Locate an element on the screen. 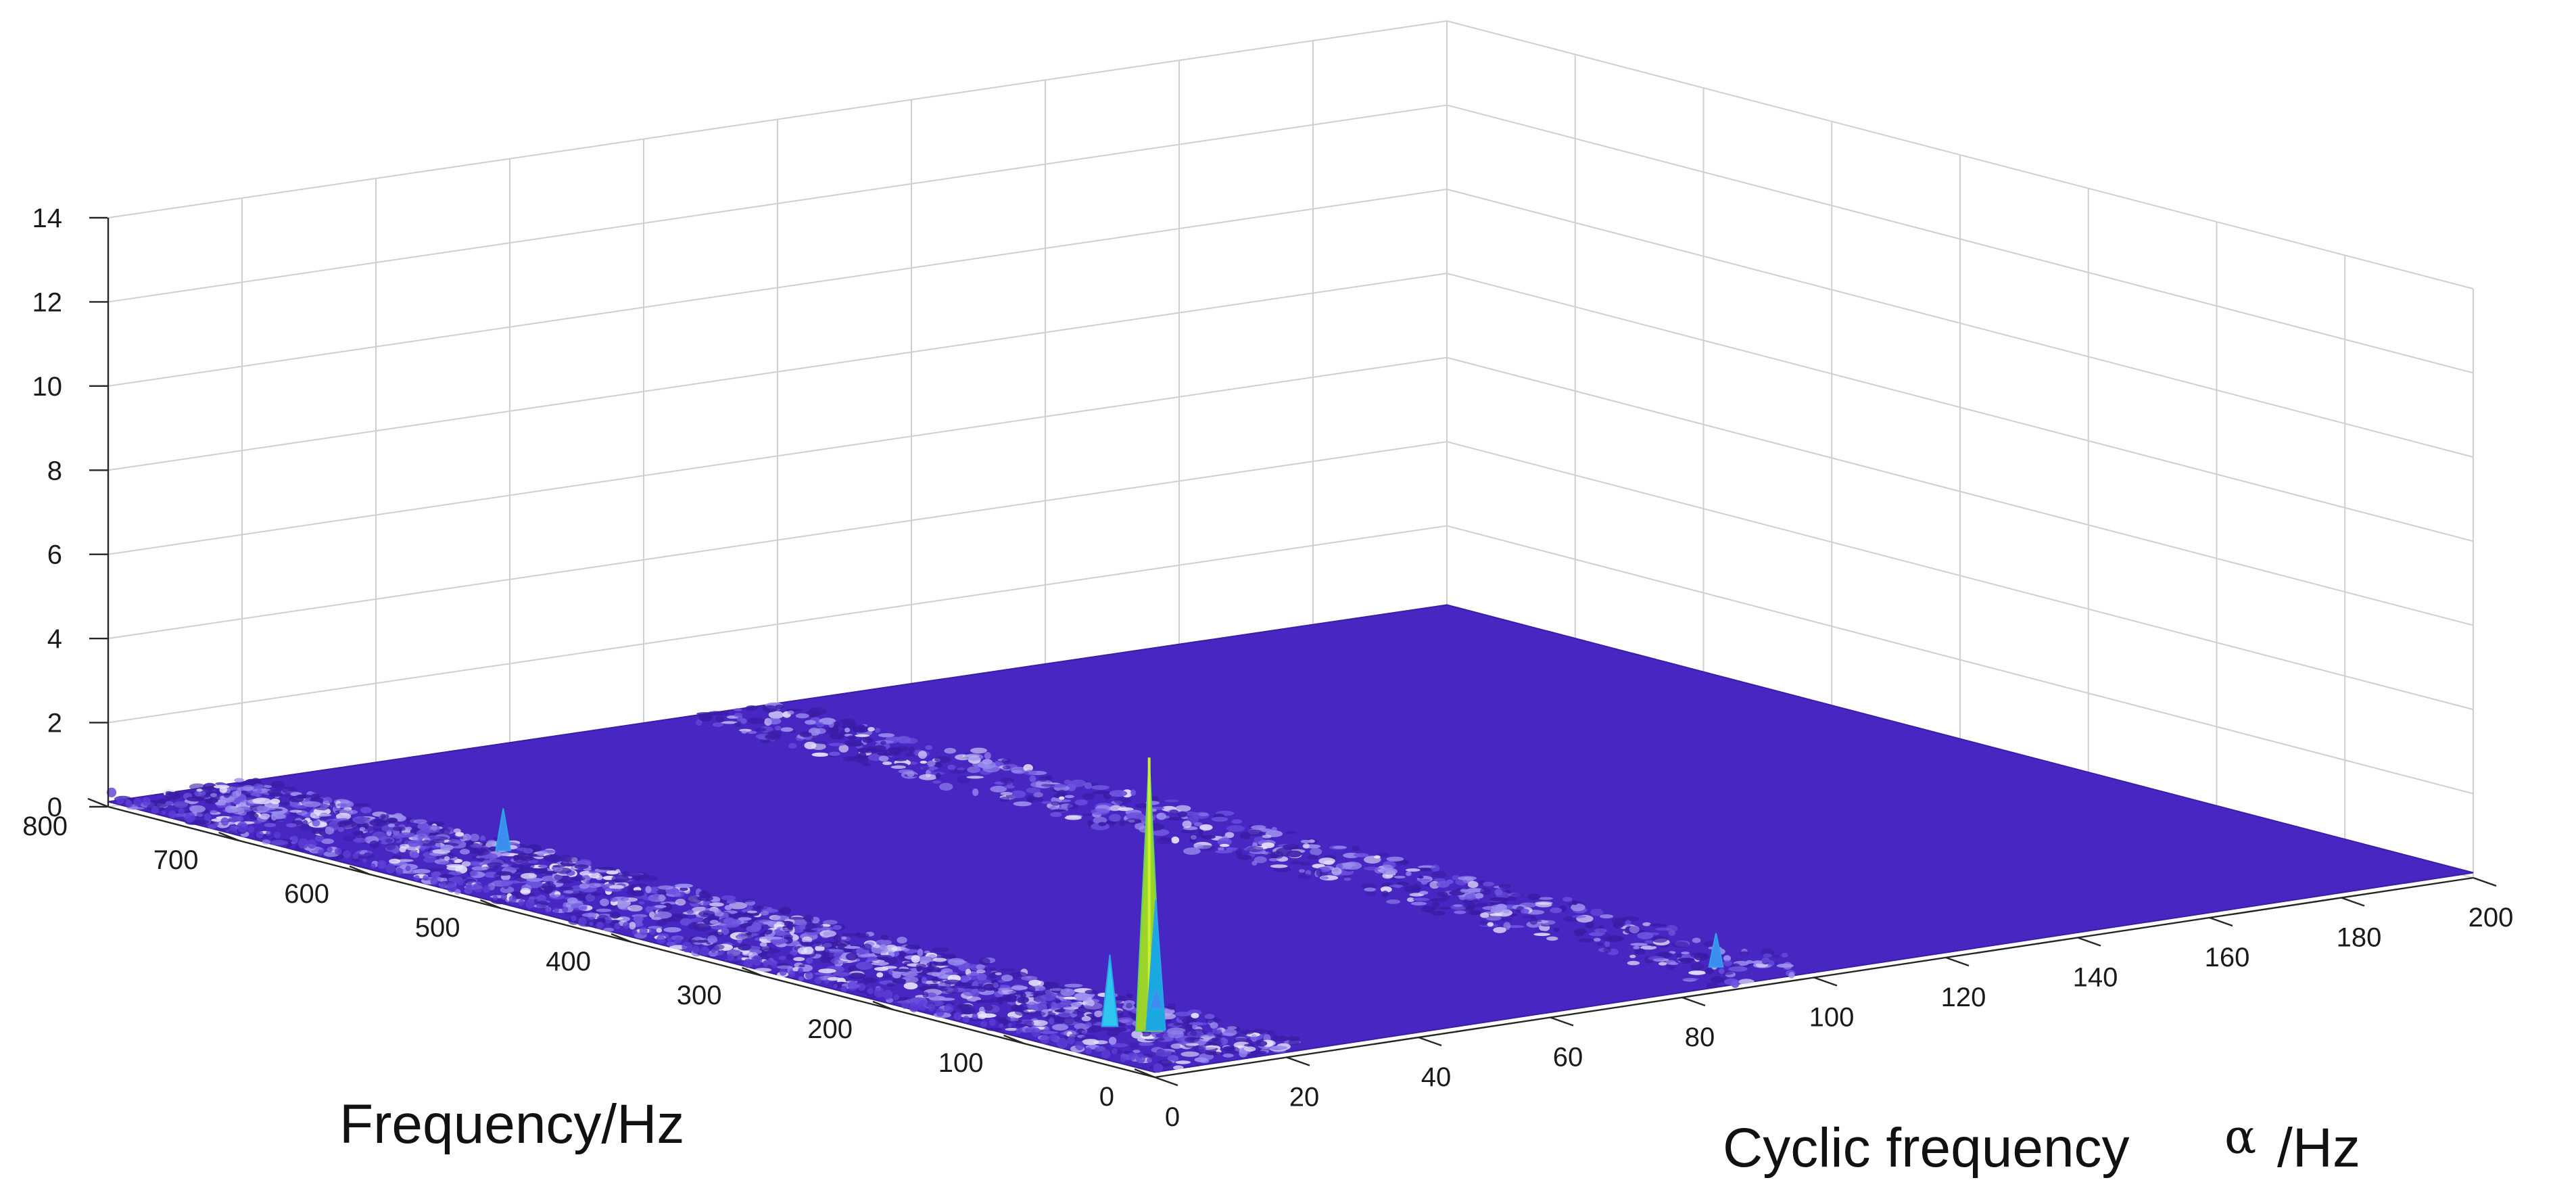 Image resolution: width=2576 pixels, height=1199 pixels. y-tick-label: 0 is located at coordinates (1172, 1117).